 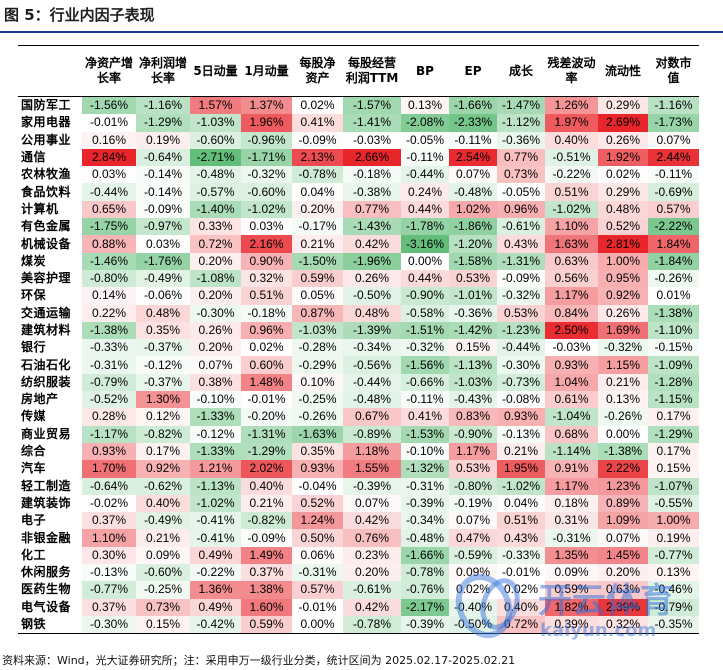 I want to click on factor-value-cell: 0.60%, so click(x=266, y=365).